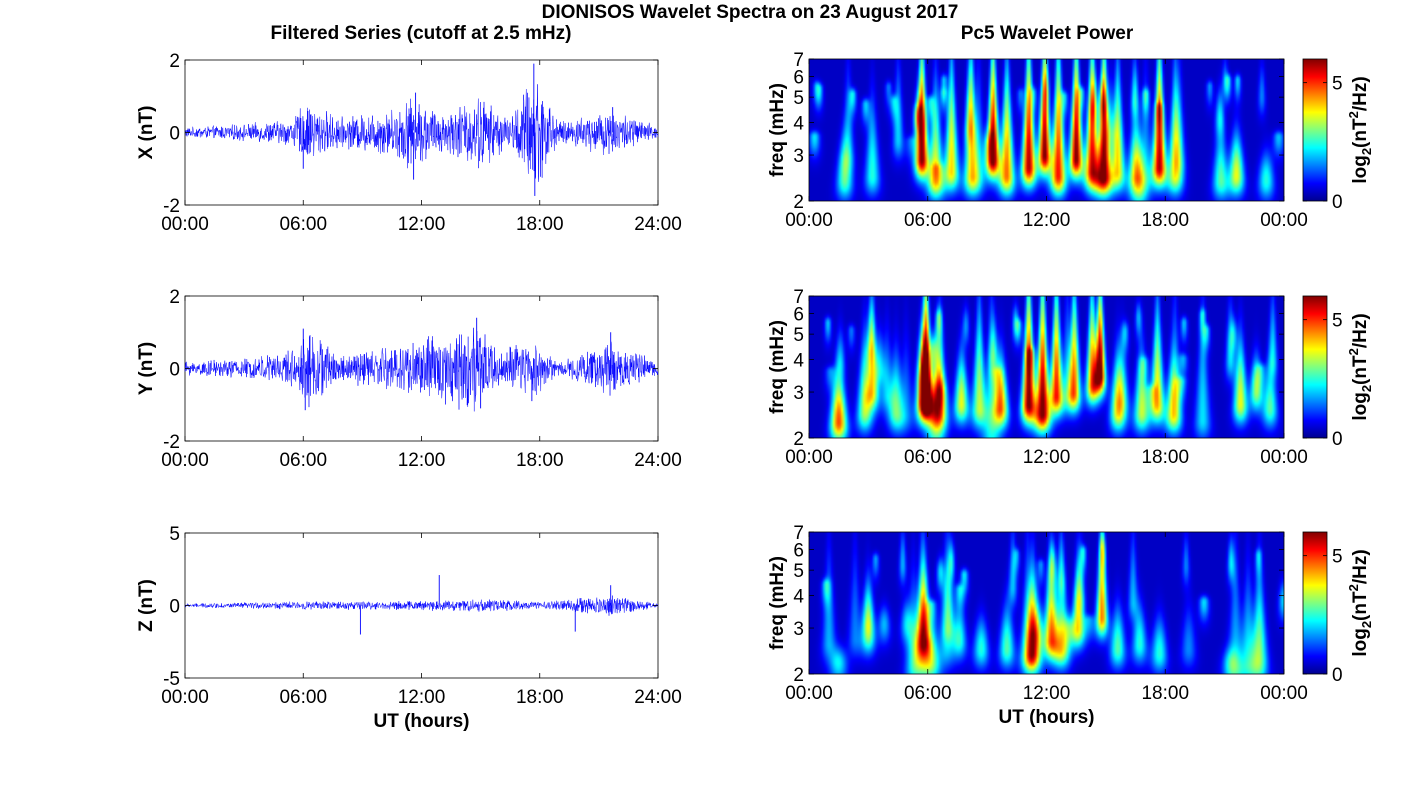  I want to click on series-panel-2: 00:00 06:00 12:00 18:00 24:00 -2 0 2 Y (nT), so click(409, 379).